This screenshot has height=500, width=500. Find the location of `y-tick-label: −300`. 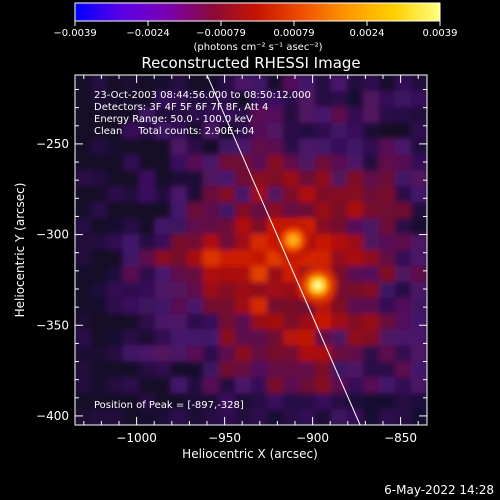

y-tick-label: −300 is located at coordinates (52, 235).